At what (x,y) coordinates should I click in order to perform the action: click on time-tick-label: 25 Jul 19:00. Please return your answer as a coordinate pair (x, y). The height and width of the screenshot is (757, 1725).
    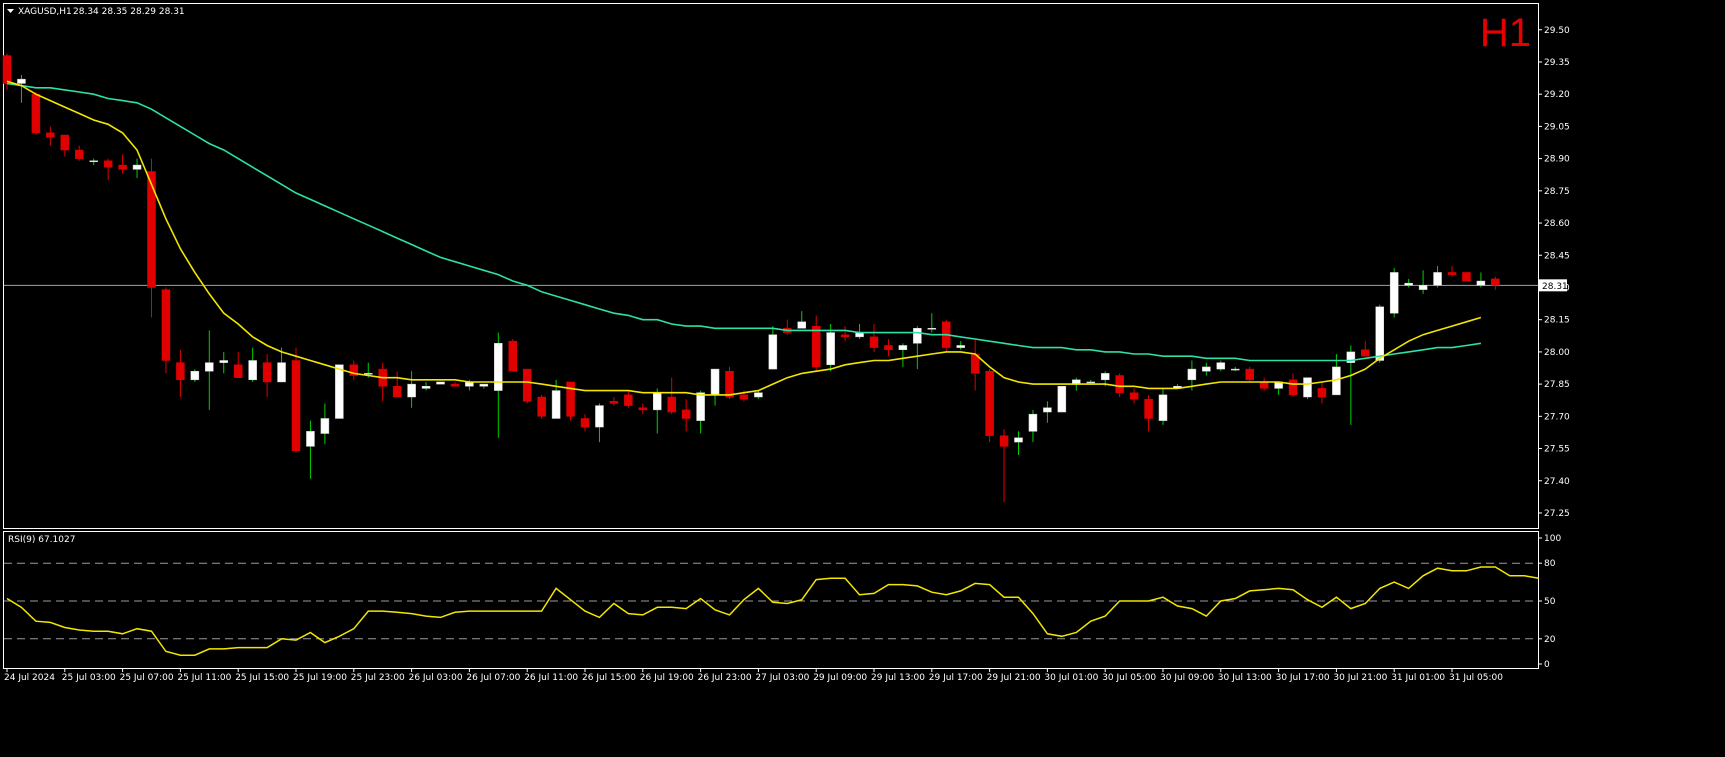
    Looking at the image, I should click on (320, 678).